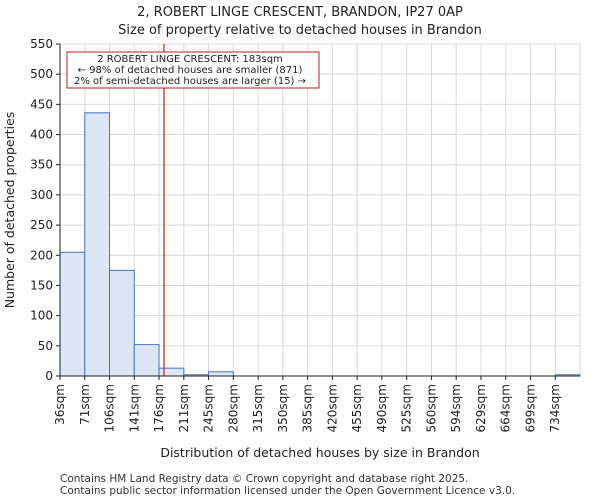 The width and height of the screenshot is (600, 500). I want to click on y-tick-label: 550, so click(41, 44).